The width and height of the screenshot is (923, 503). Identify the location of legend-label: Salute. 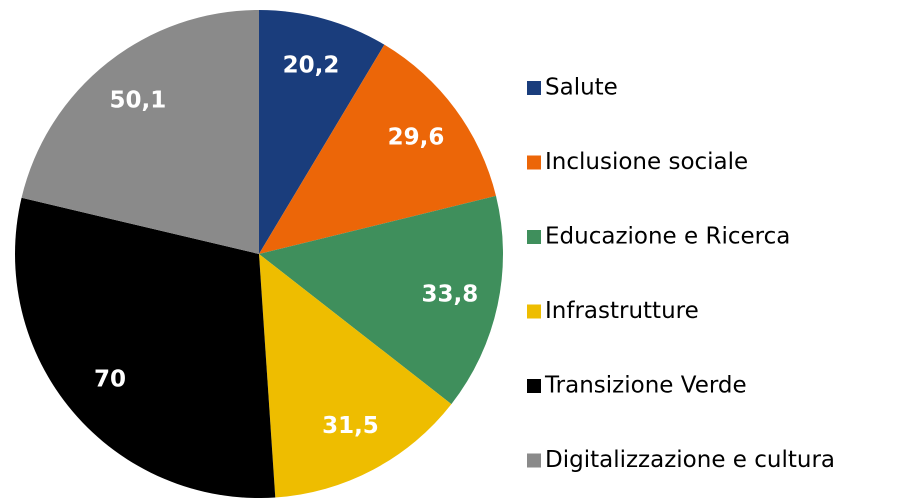
(581, 88).